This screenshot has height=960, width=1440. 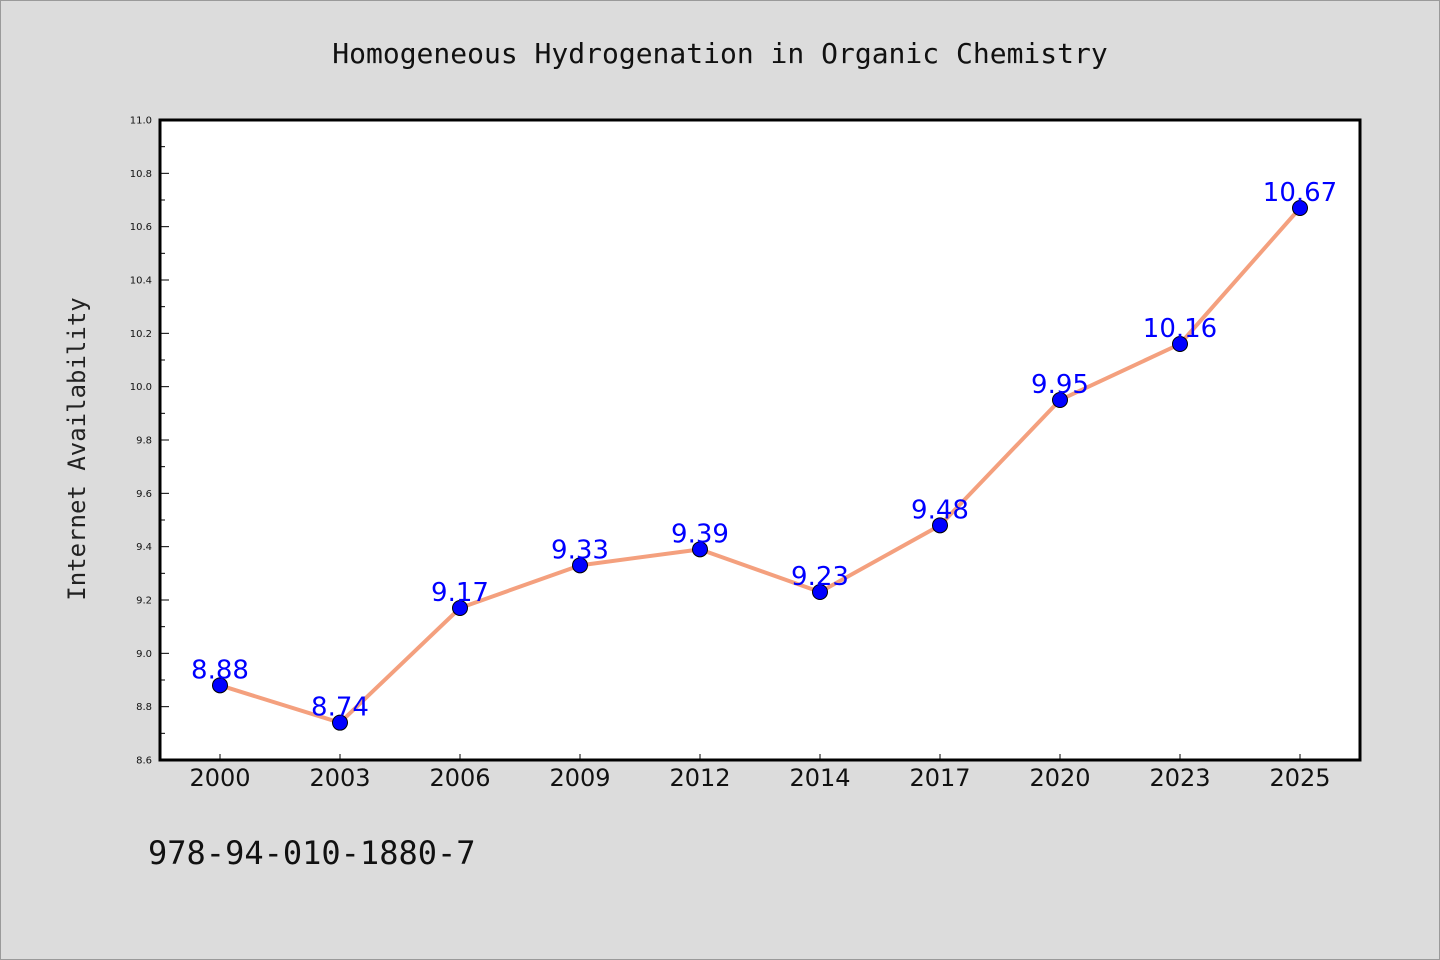 What do you see at coordinates (220, 670) in the screenshot?
I see `data-point-label: 8.88` at bounding box center [220, 670].